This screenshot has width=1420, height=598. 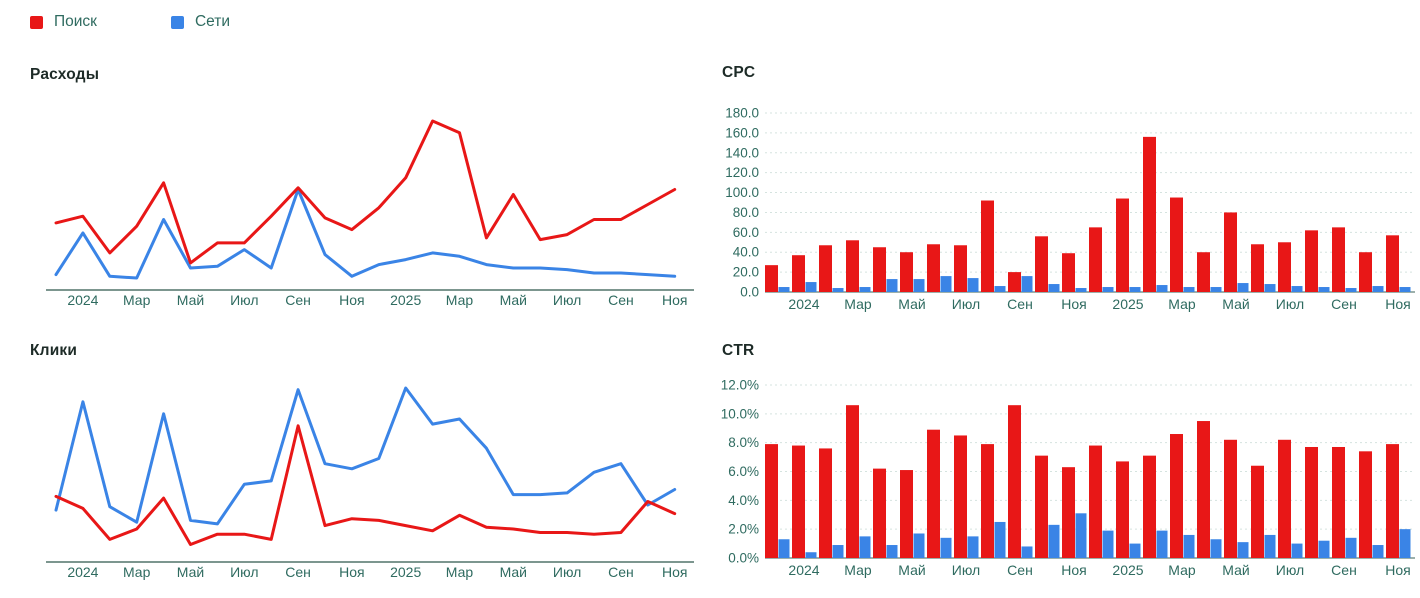 I want to click on svg-text: 40.0, so click(x=746, y=252).